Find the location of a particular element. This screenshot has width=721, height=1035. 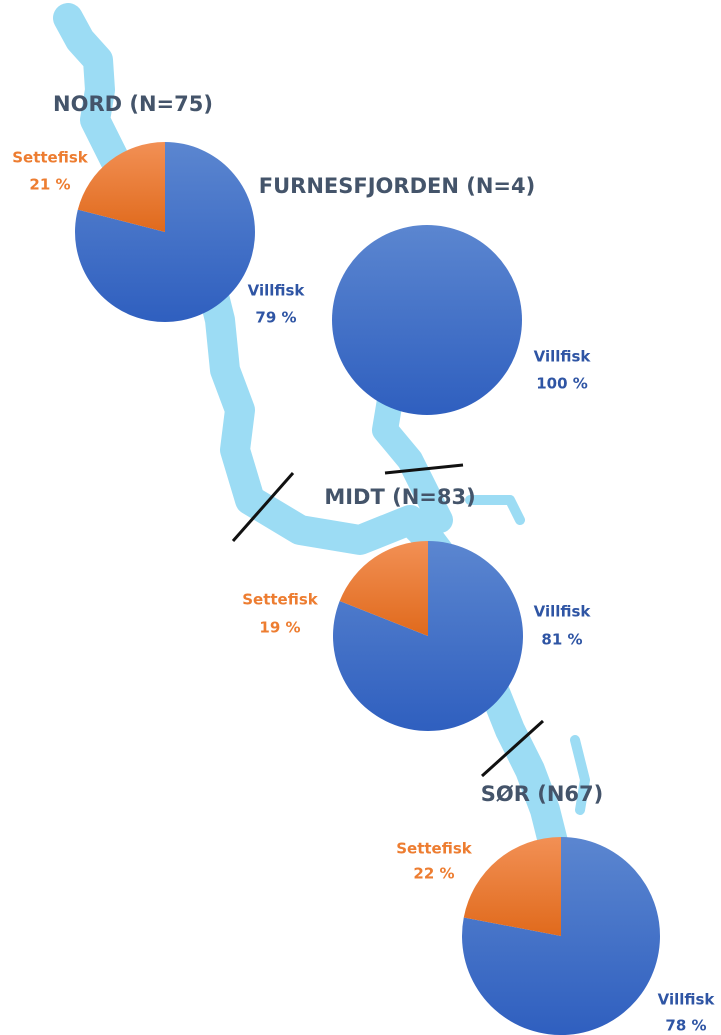

slice-value-label: 78 % is located at coordinates (685, 1026).